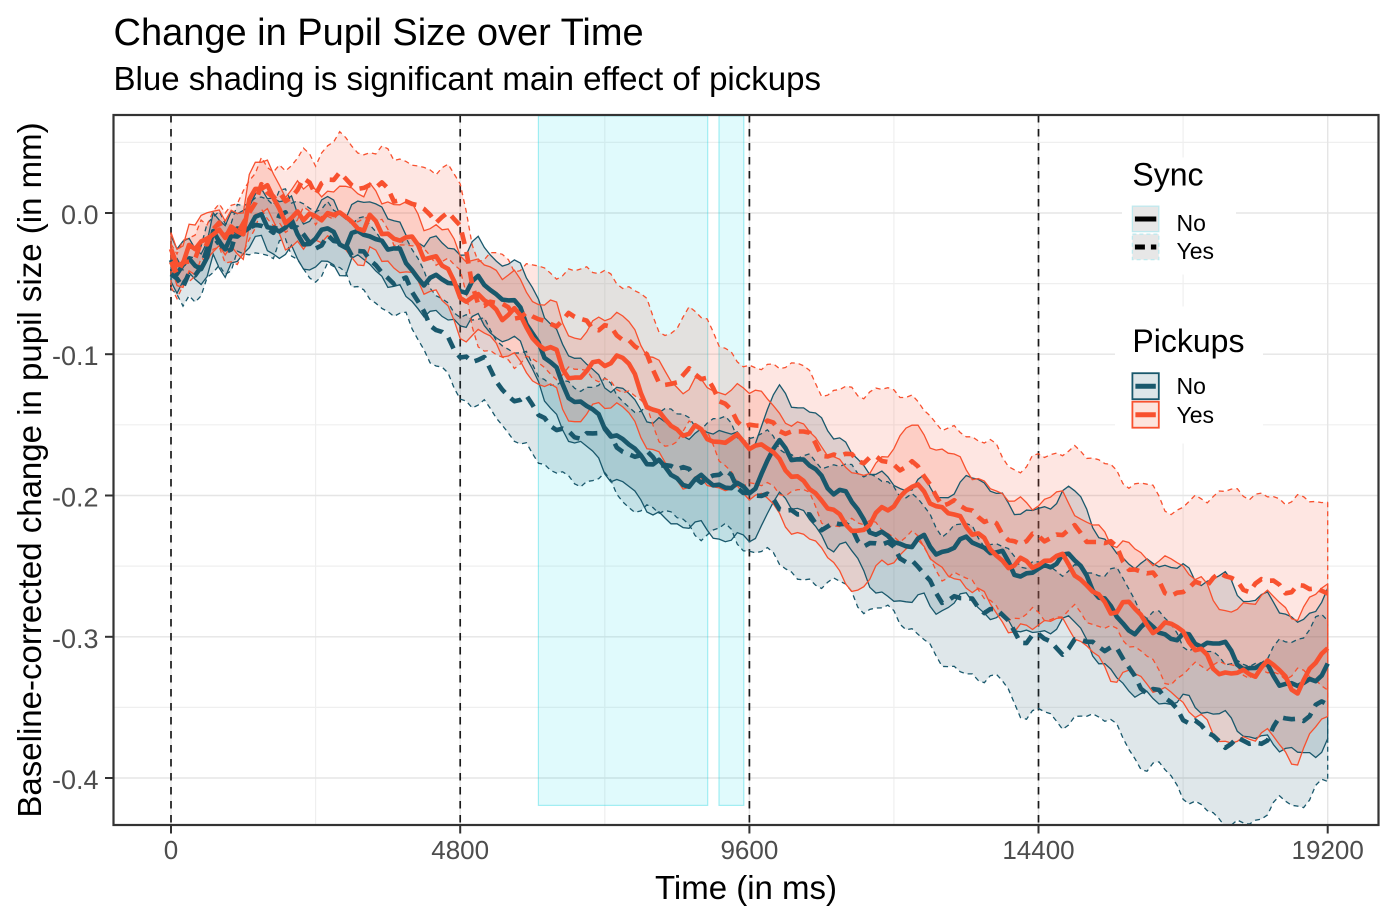  Describe the element at coordinates (75, 498) in the screenshot. I see `svg-text: -0.2` at that location.